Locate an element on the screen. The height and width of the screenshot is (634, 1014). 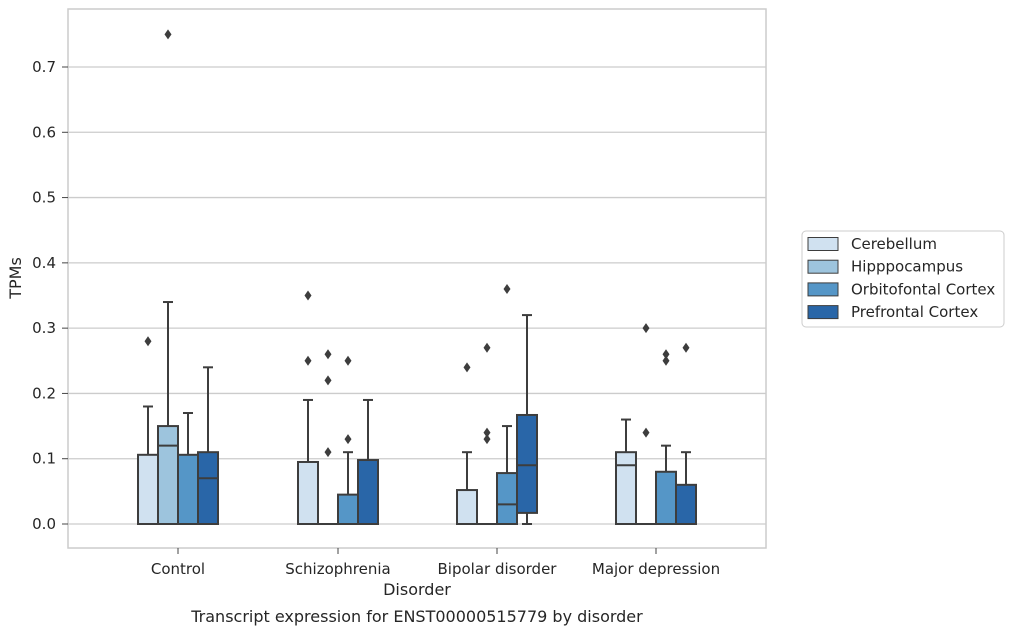
y-tick-label: 0.2 is located at coordinates (44, 393).